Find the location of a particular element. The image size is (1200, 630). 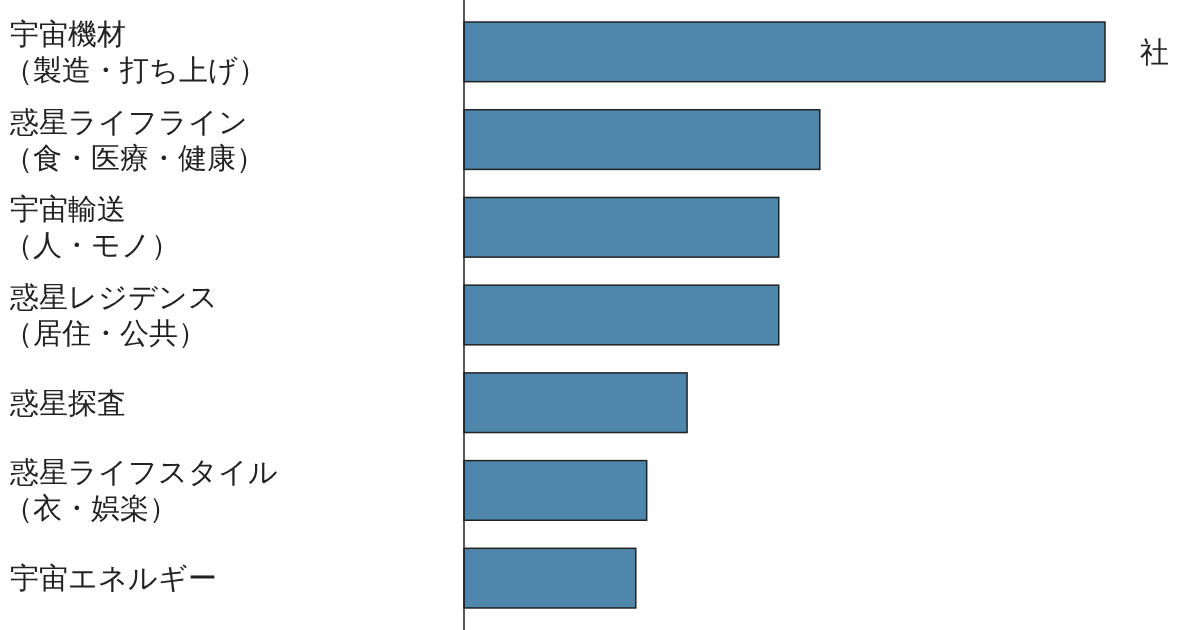

text: 社 is located at coordinates (1154, 51).